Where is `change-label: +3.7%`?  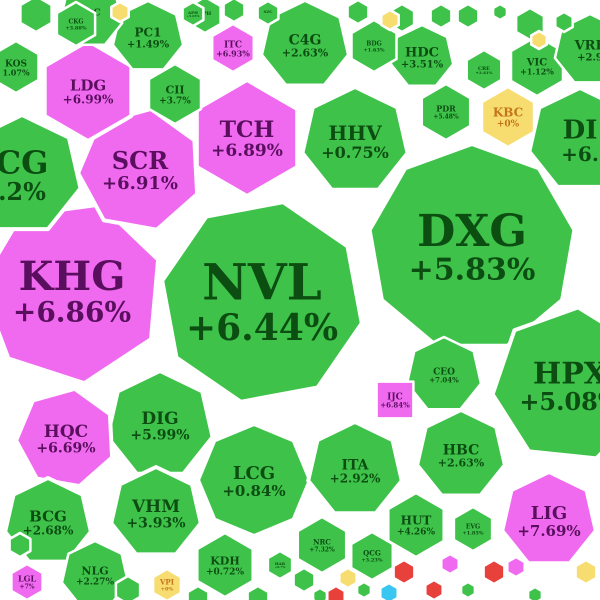 change-label: +3.7% is located at coordinates (175, 101).